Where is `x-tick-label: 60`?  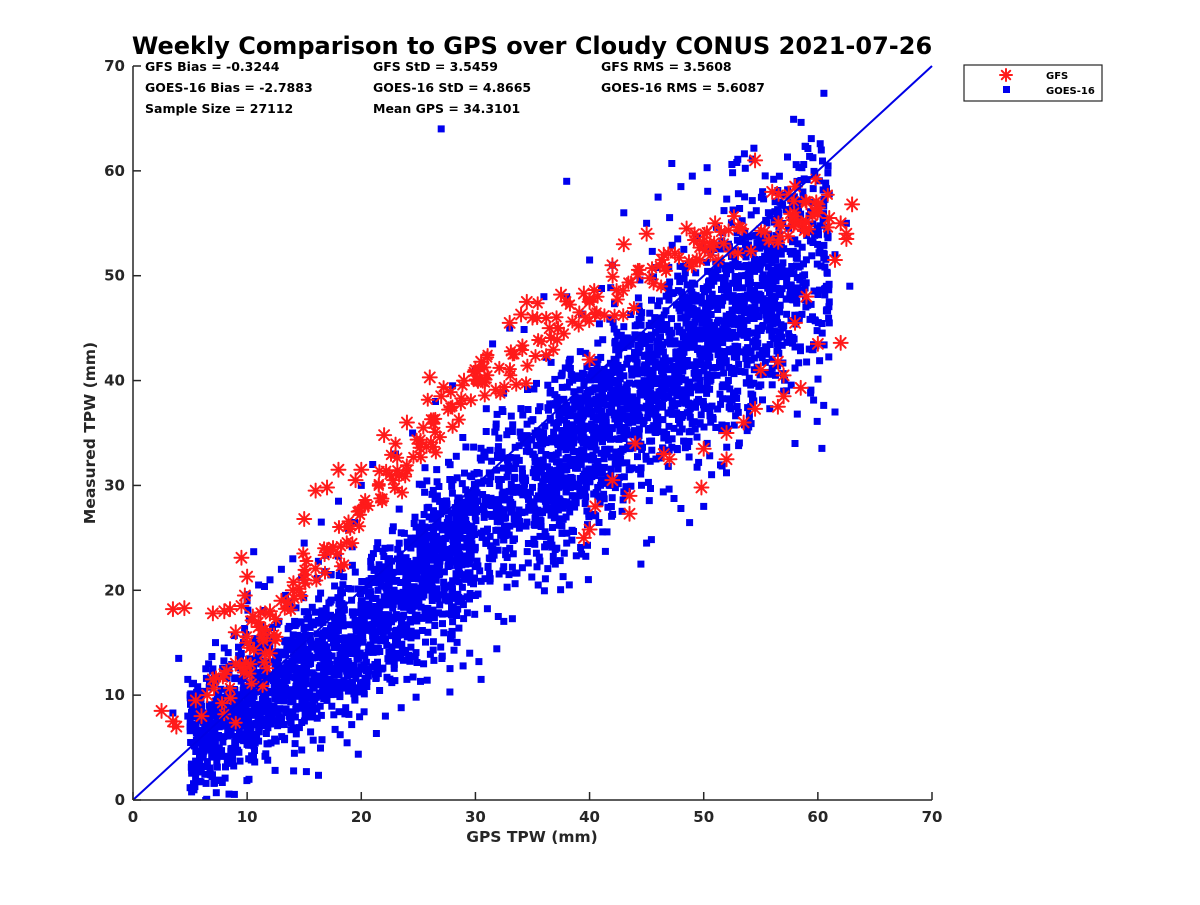
x-tick-label: 60 is located at coordinates (817, 817).